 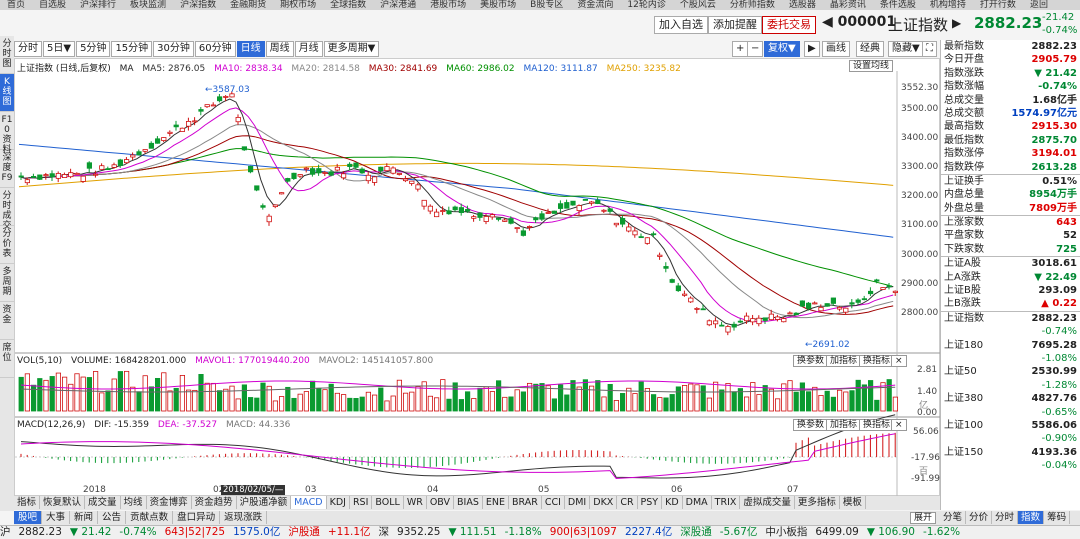 I want to click on top-menu-item: 期权市场, so click(x=298, y=5).